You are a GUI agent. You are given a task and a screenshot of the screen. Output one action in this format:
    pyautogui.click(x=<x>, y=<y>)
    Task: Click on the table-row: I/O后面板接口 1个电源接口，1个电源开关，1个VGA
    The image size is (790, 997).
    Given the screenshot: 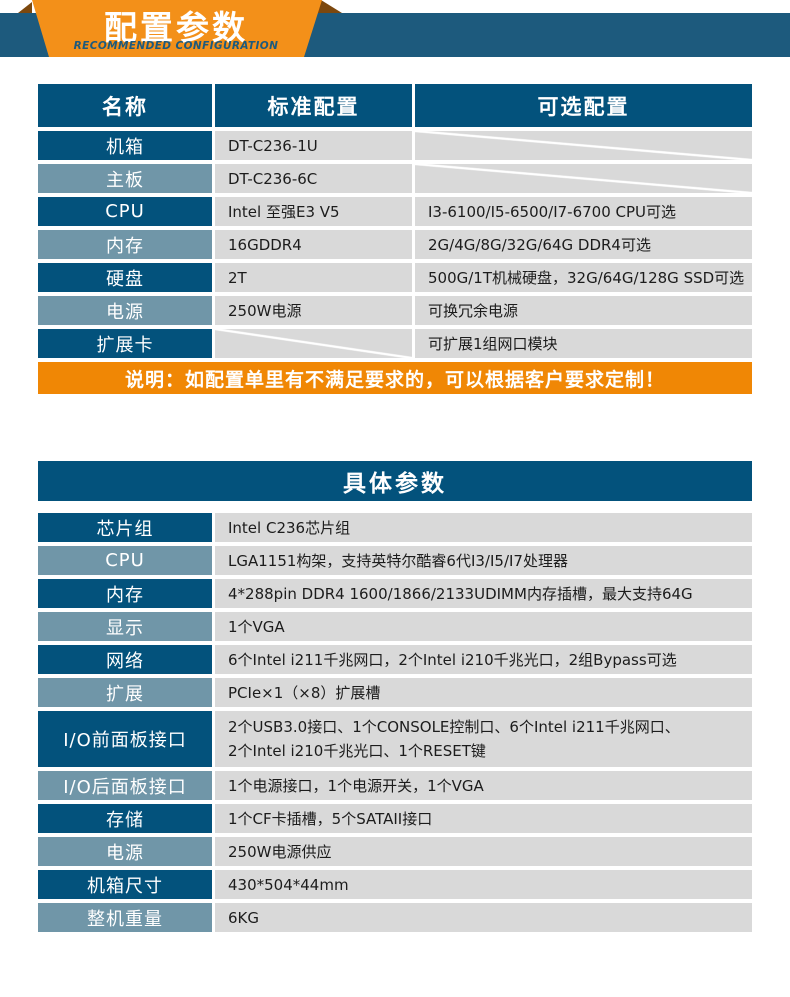 What is the action you would take?
    pyautogui.click(x=395, y=785)
    